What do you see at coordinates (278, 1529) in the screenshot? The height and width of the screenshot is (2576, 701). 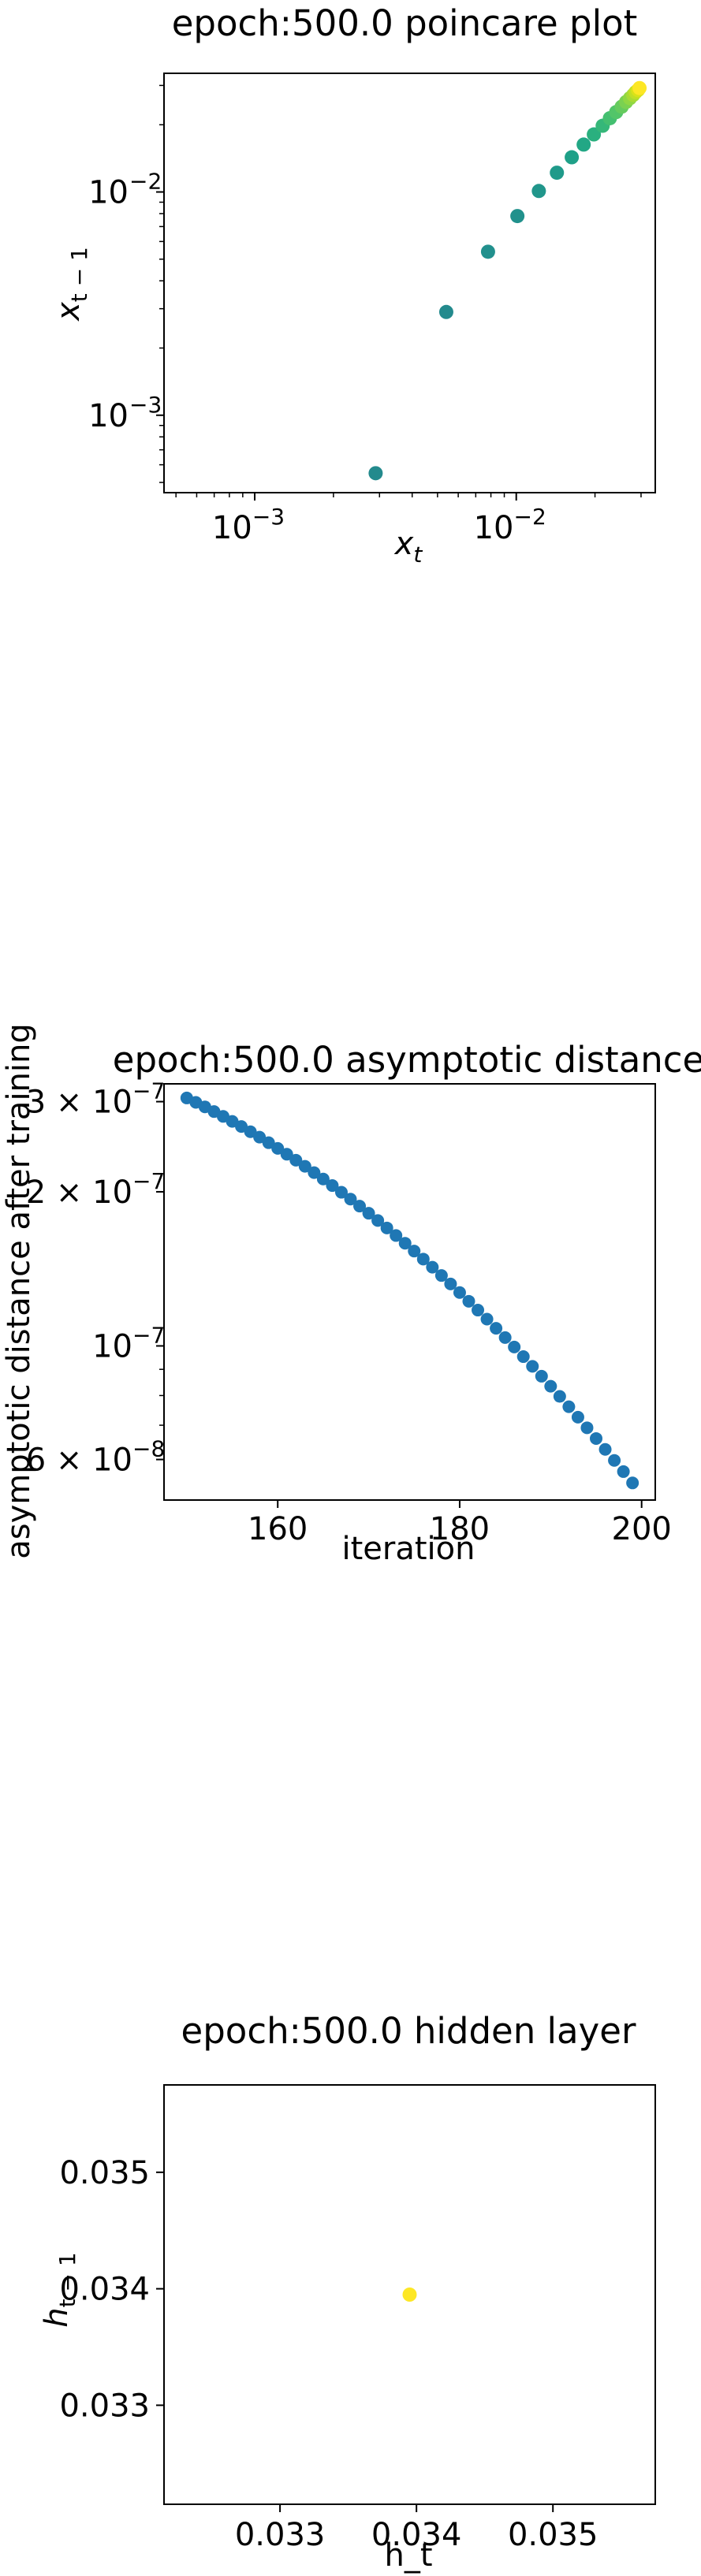 I see `asymptotic-x-tick-label: 160` at bounding box center [278, 1529].